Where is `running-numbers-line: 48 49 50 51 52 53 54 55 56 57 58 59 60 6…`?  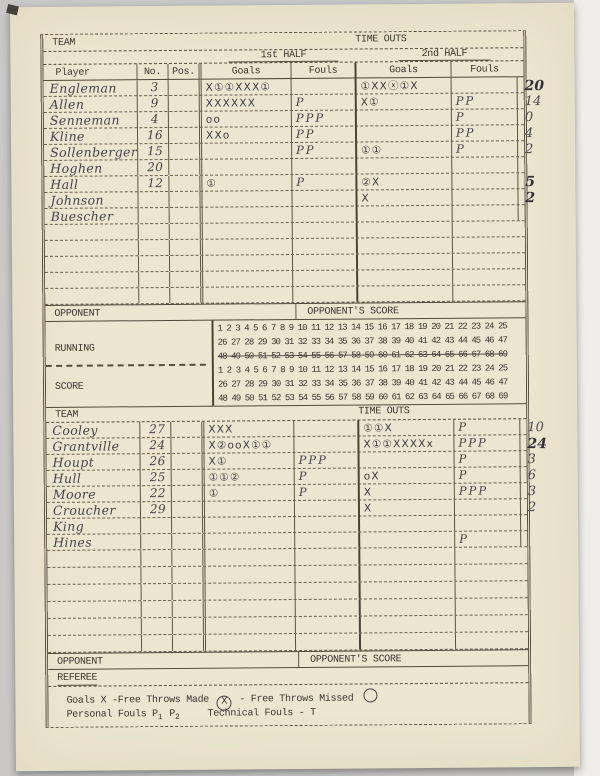 running-numbers-line: 48 49 50 51 52 53 54 55 56 57 58 59 60 6… is located at coordinates (363, 397).